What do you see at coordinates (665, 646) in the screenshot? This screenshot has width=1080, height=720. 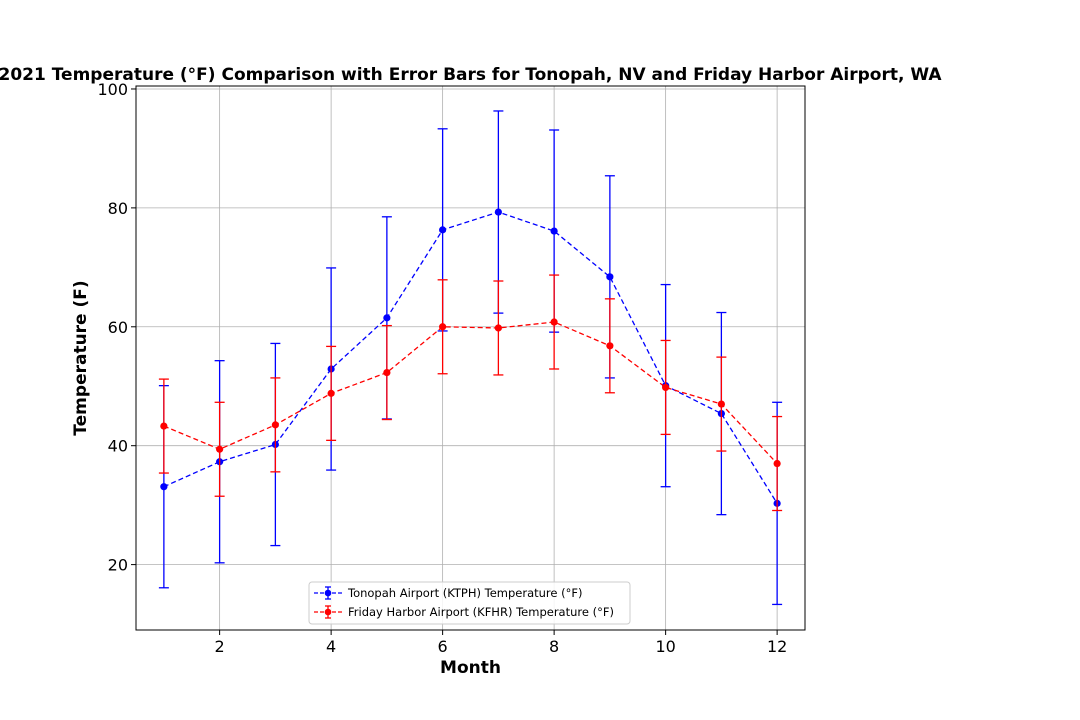 I see `x-tick-label: 10` at bounding box center [665, 646].